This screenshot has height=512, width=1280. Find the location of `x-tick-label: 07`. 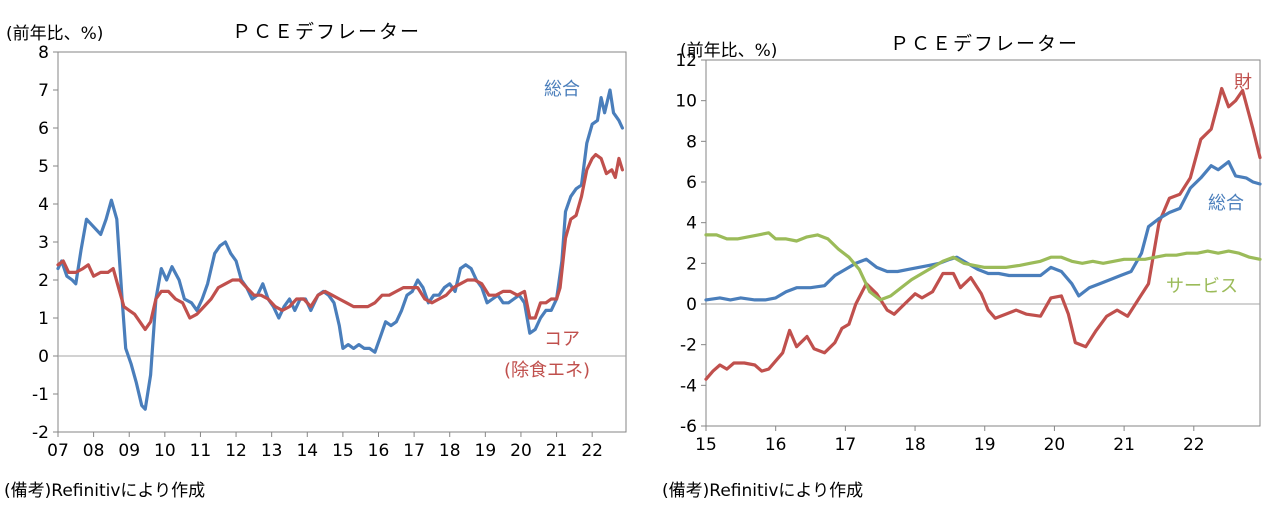

x-tick-label: 07 is located at coordinates (58, 451).